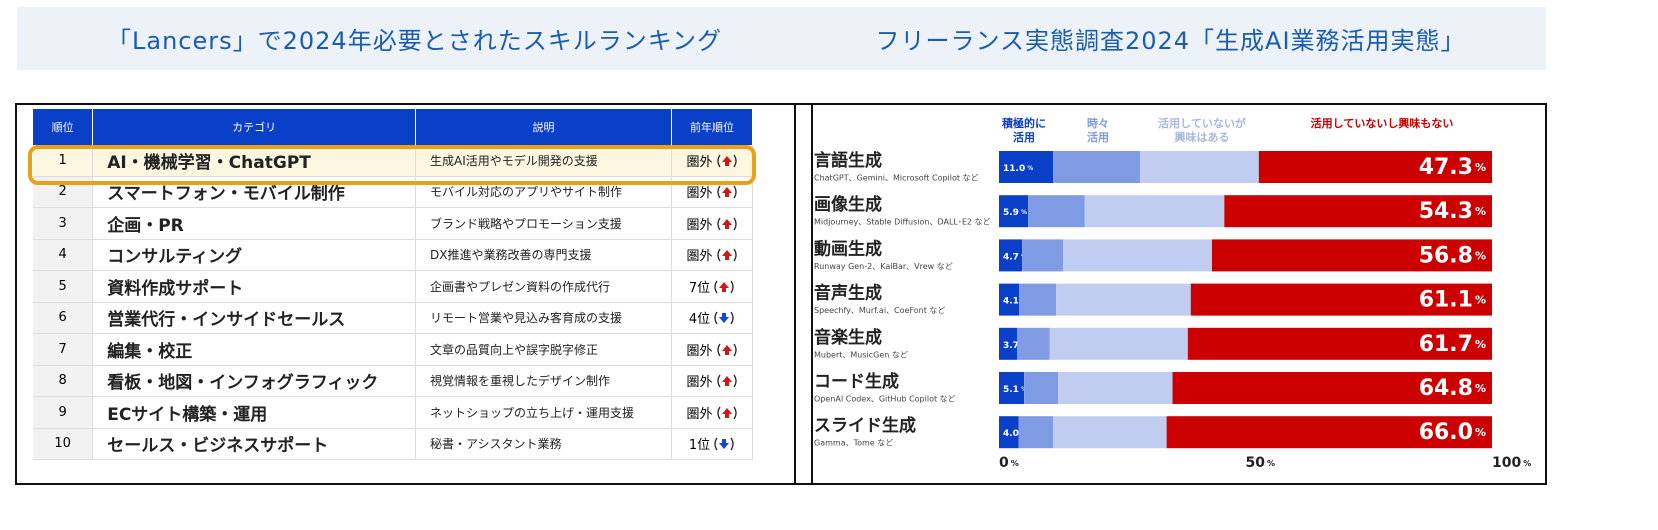 Image resolution: width=1658 pixels, height=530 pixels. I want to click on category-cell: AI・機械学習・ChatGPT, so click(254, 161).